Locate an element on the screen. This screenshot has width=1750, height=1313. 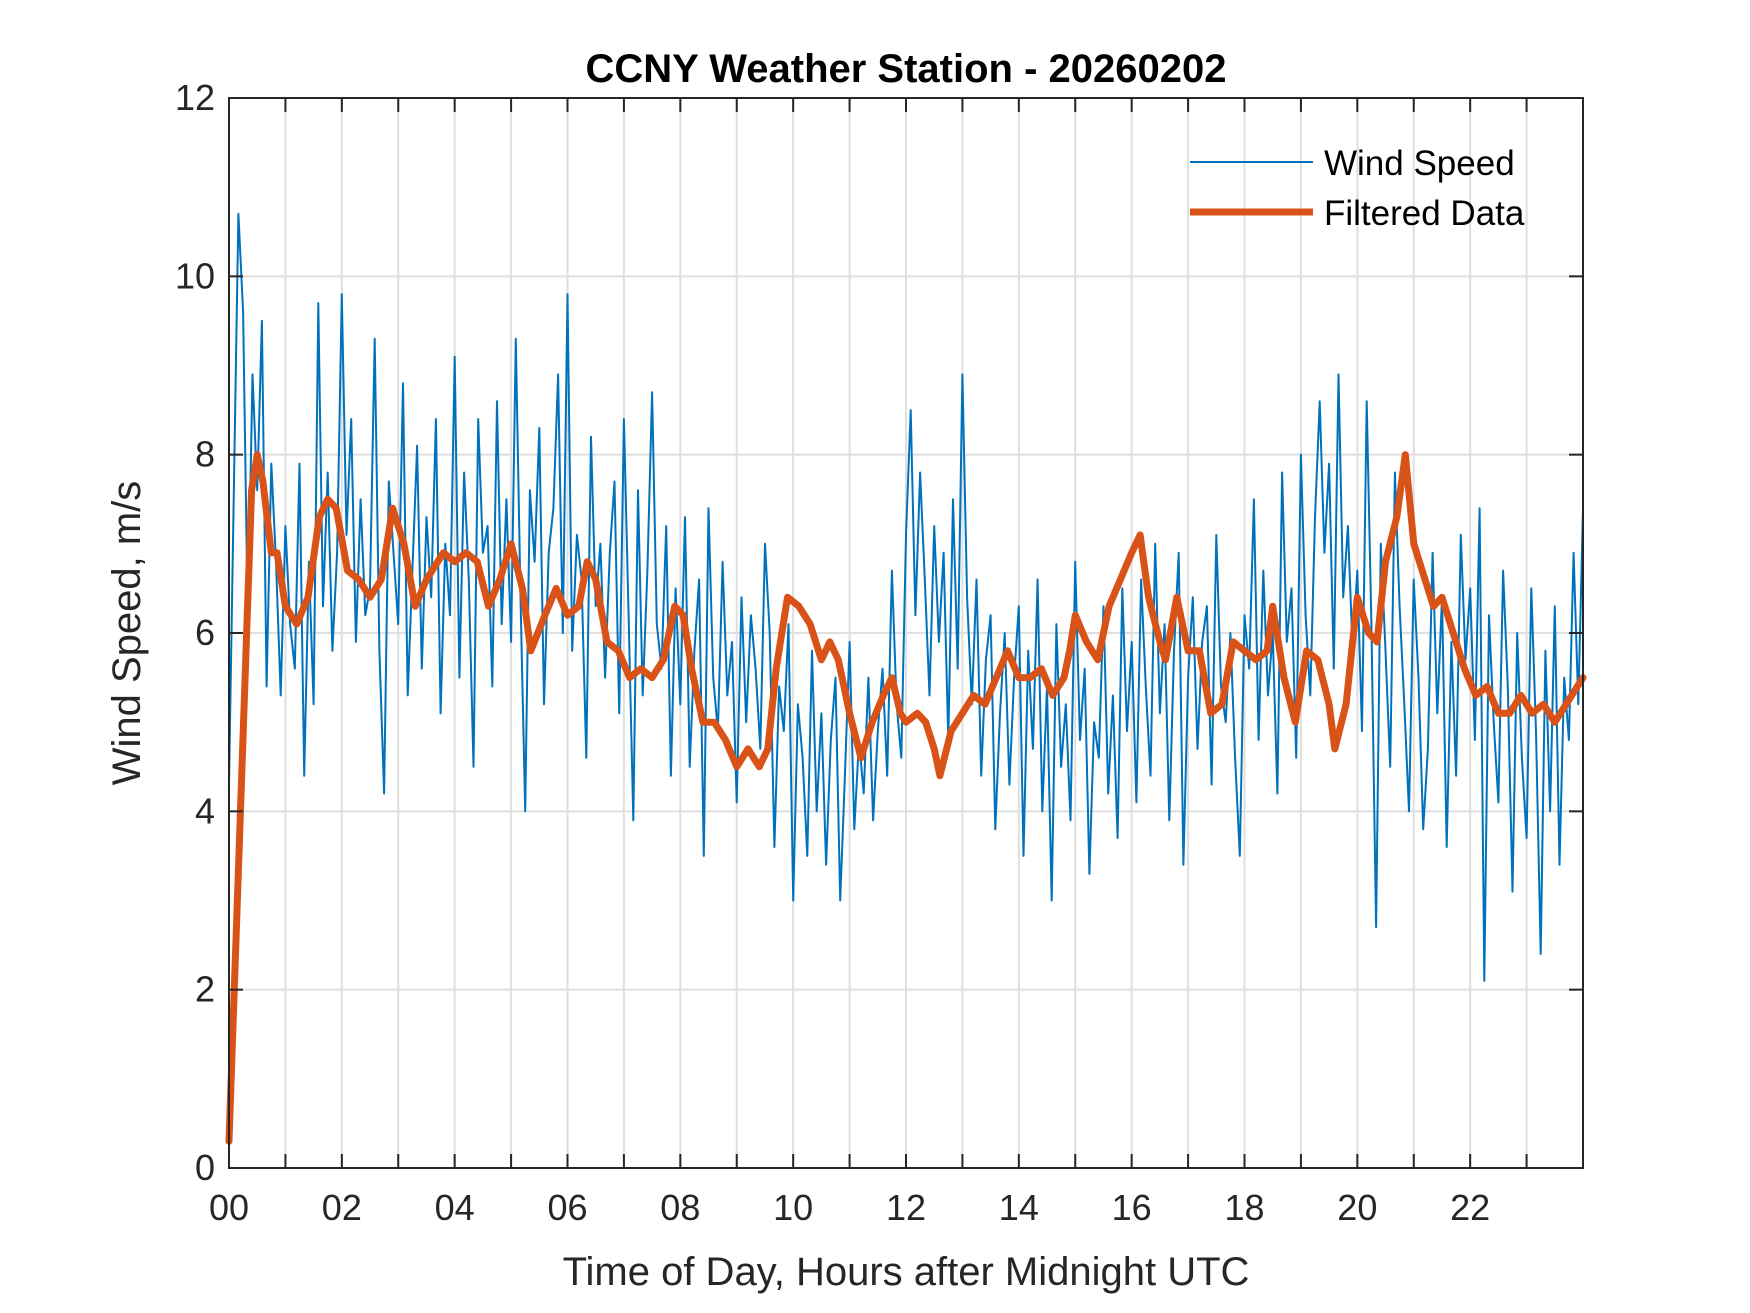
legend-filtered-data-label: Filtered Data is located at coordinates (1424, 213).